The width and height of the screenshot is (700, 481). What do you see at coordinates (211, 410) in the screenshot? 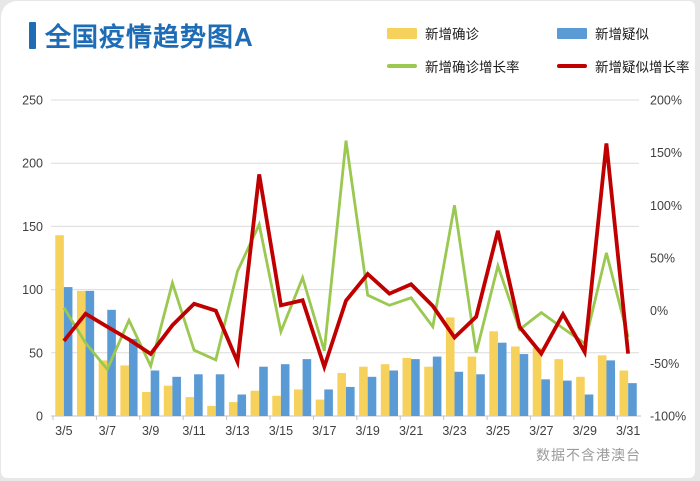
I see `bar-confirmed-3/12` at bounding box center [211, 410].